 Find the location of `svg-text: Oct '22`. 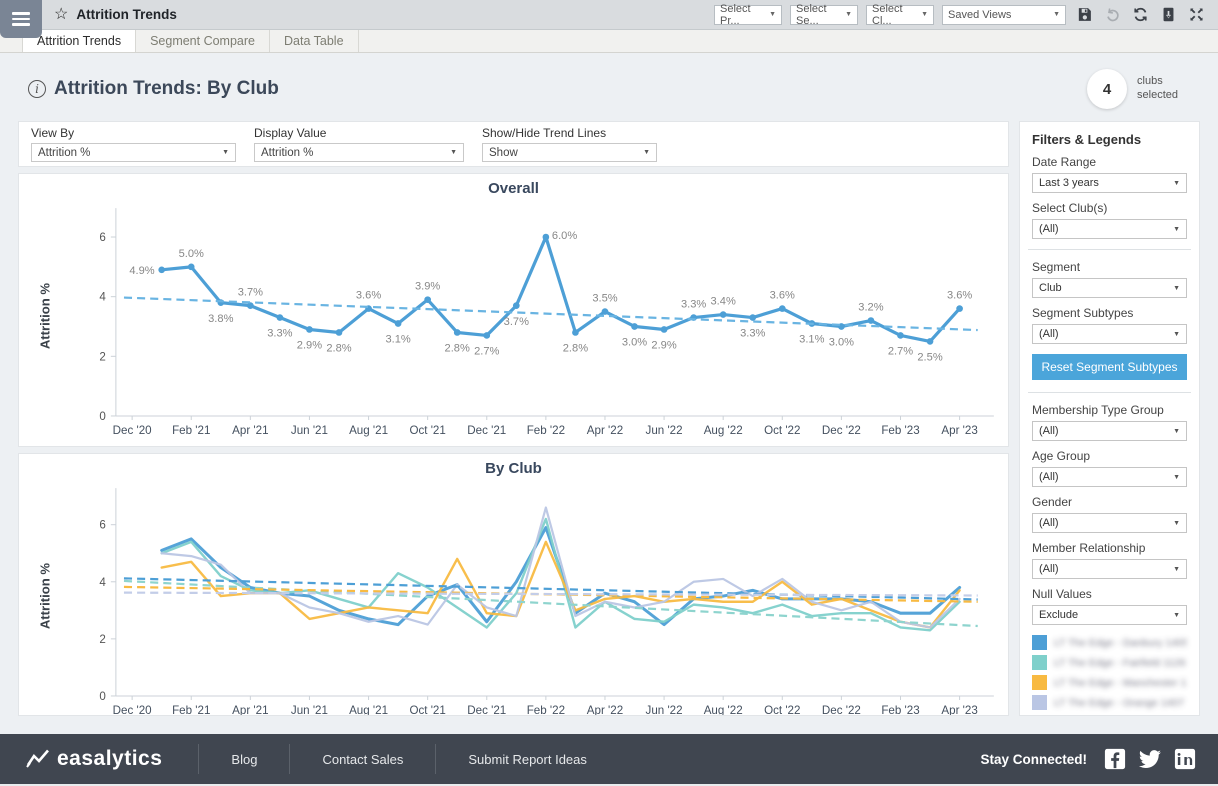

svg-text: Oct '22 is located at coordinates (782, 710).